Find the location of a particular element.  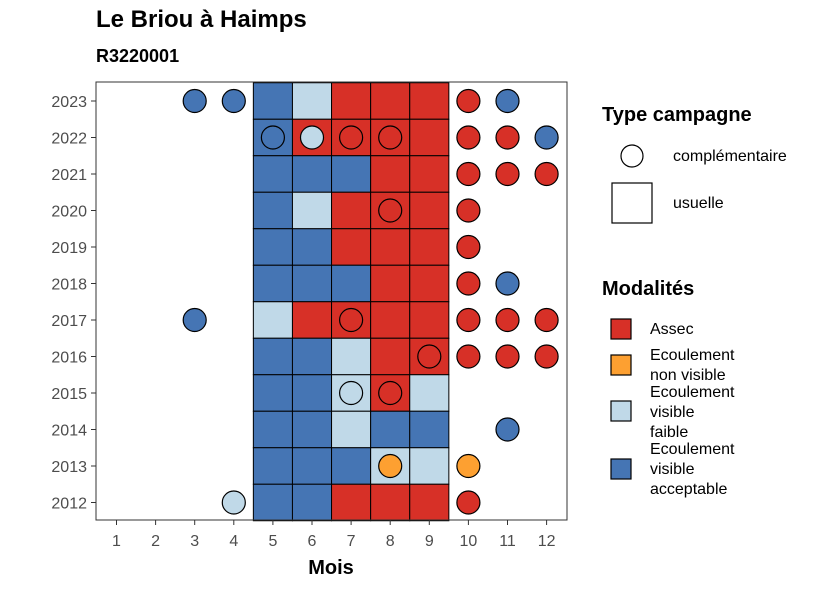

legend-ecoulement-visible-acceptable-label: Ecoulement visible acceptable is located at coordinates (692, 469).